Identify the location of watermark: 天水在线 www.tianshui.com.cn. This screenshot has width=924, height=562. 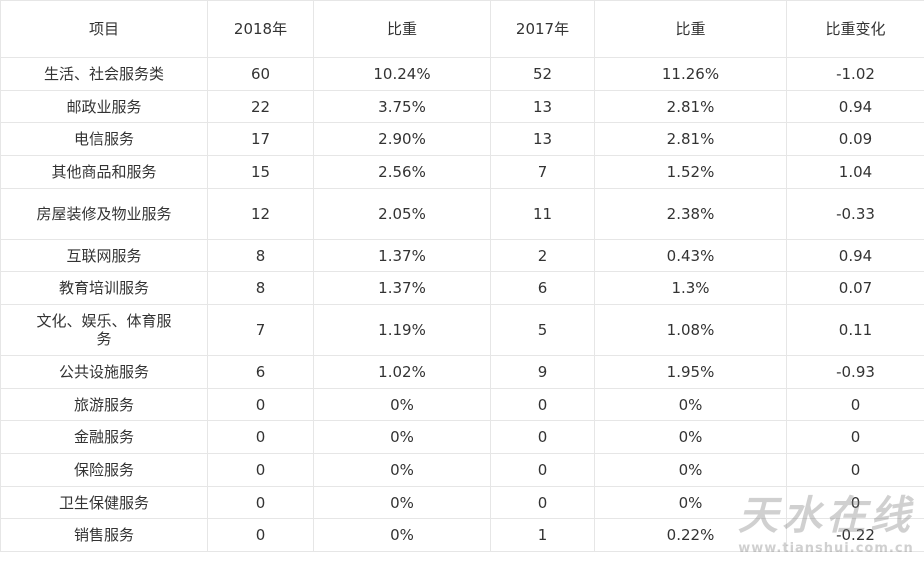
(826, 519).